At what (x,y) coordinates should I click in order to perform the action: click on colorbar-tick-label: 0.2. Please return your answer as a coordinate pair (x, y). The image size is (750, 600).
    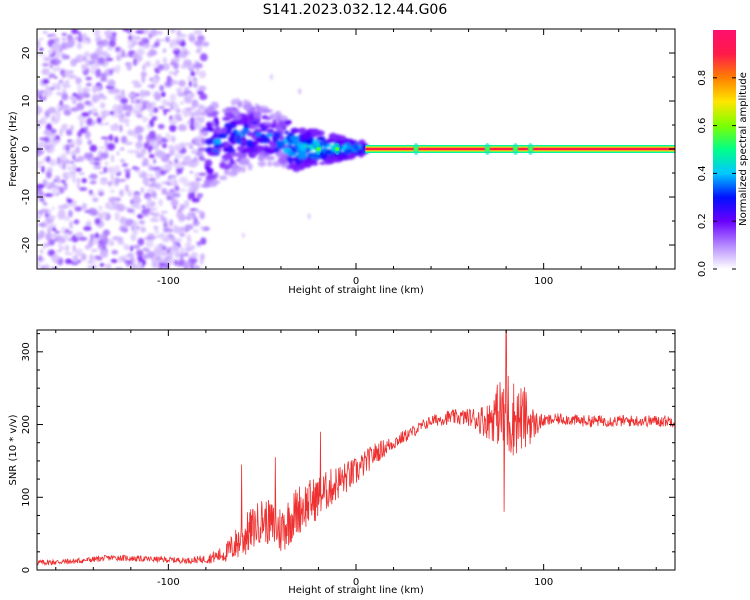
    Looking at the image, I should click on (702, 221).